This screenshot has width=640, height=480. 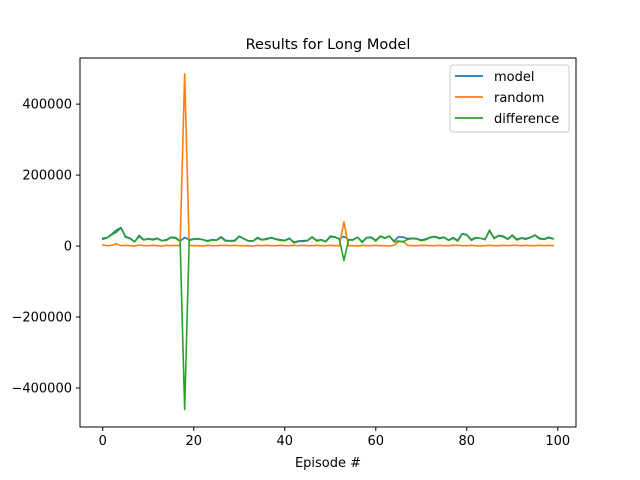 What do you see at coordinates (103, 441) in the screenshot?
I see `x-tick-label: 0` at bounding box center [103, 441].